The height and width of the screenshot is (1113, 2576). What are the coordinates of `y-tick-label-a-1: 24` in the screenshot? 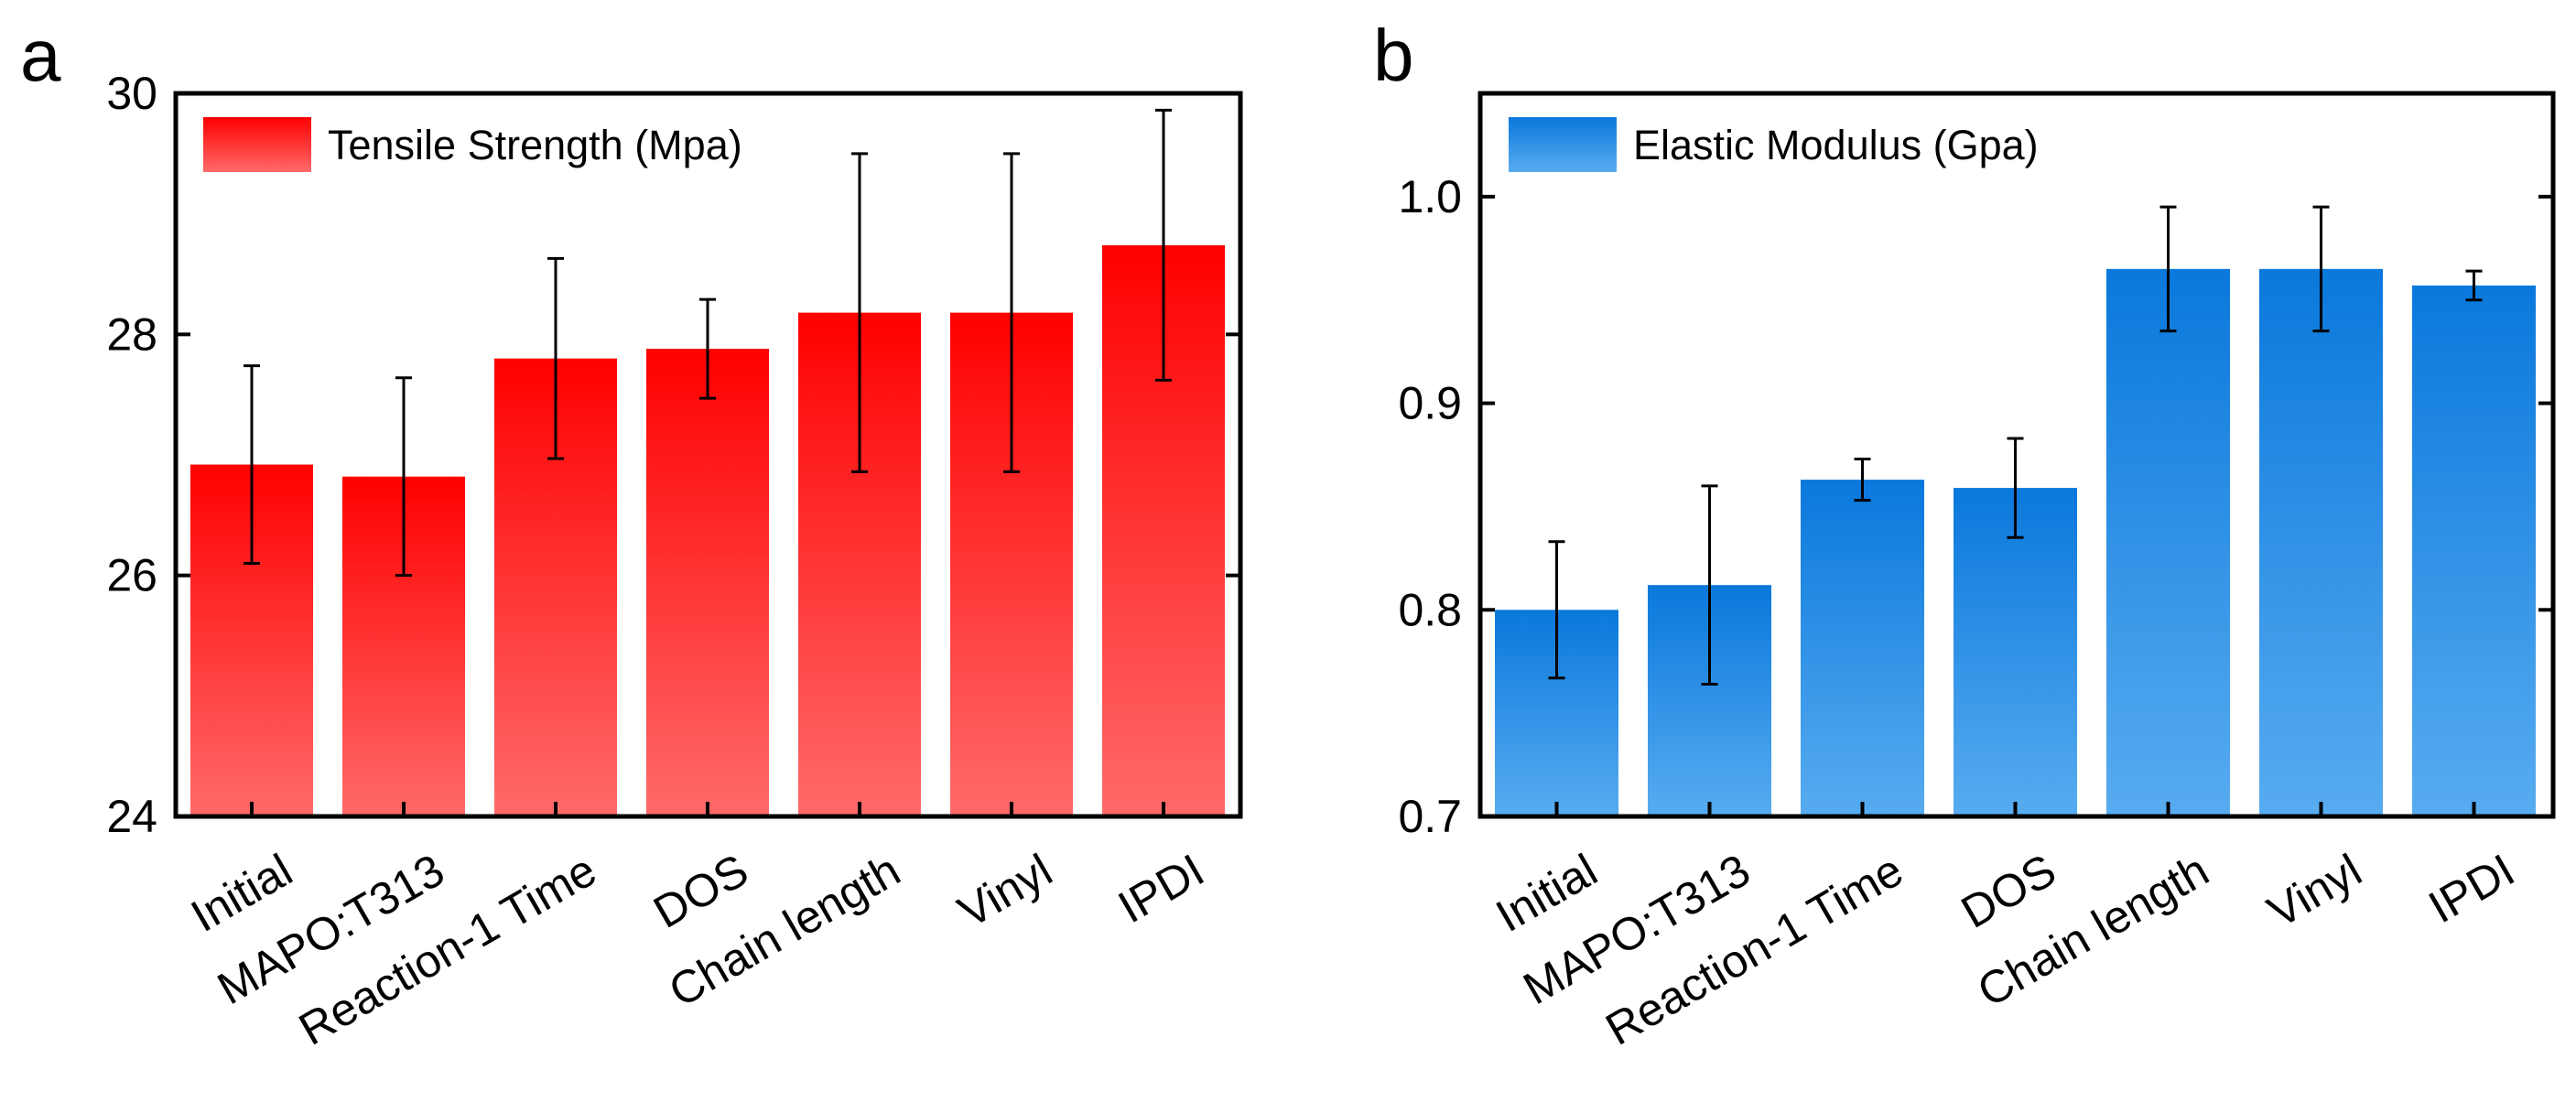 It's located at (132, 816).